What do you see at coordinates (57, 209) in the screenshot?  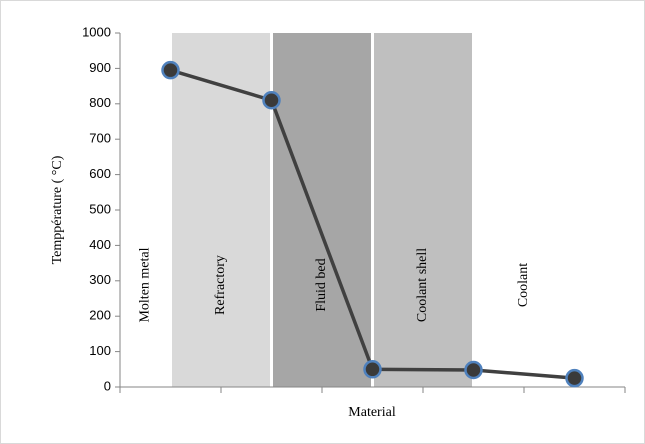 I see `y-axis-title: Temppérature ( °C)` at bounding box center [57, 209].